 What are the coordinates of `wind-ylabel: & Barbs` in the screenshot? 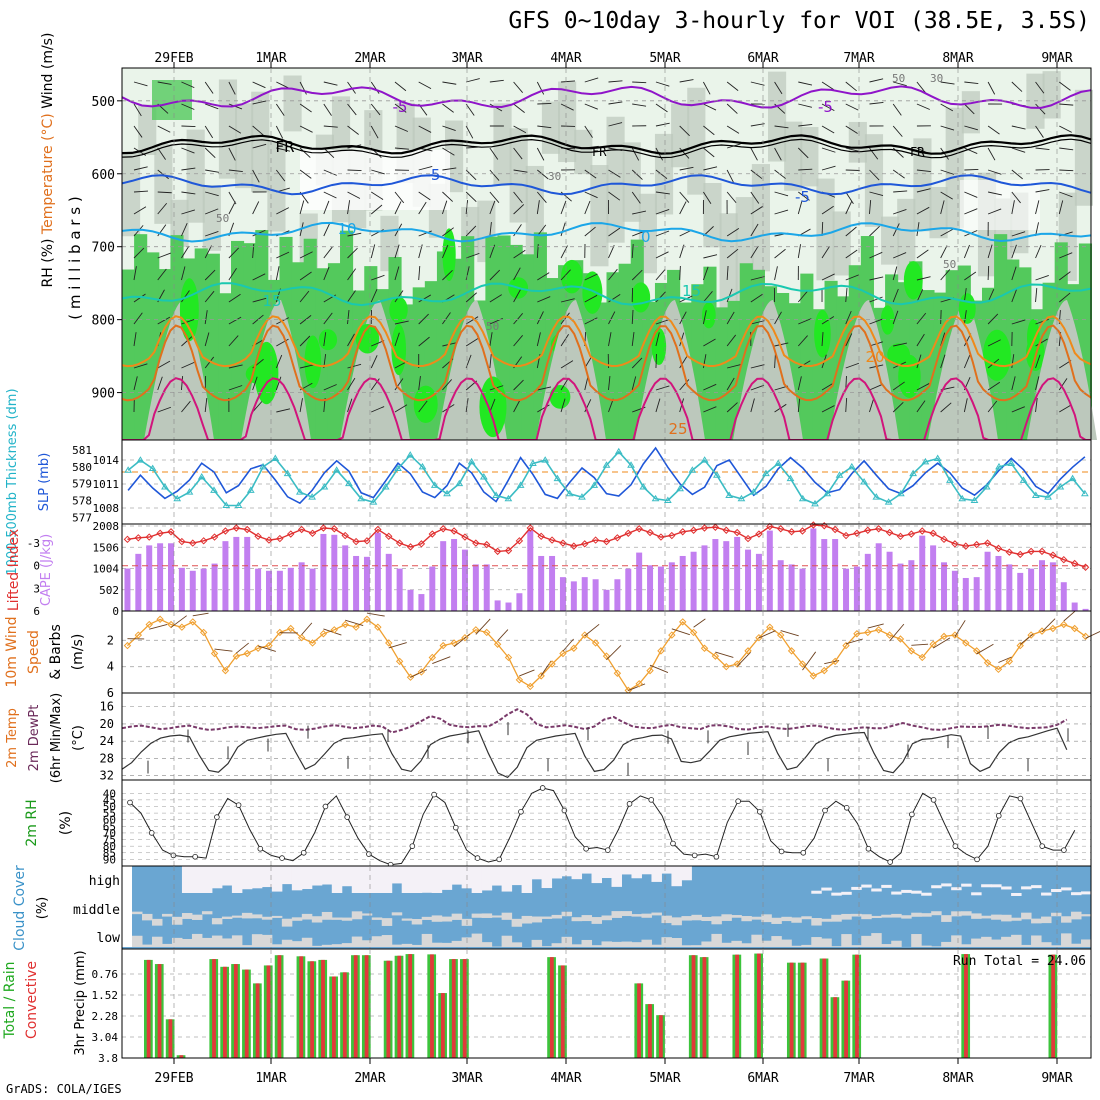 It's located at (56, 652).